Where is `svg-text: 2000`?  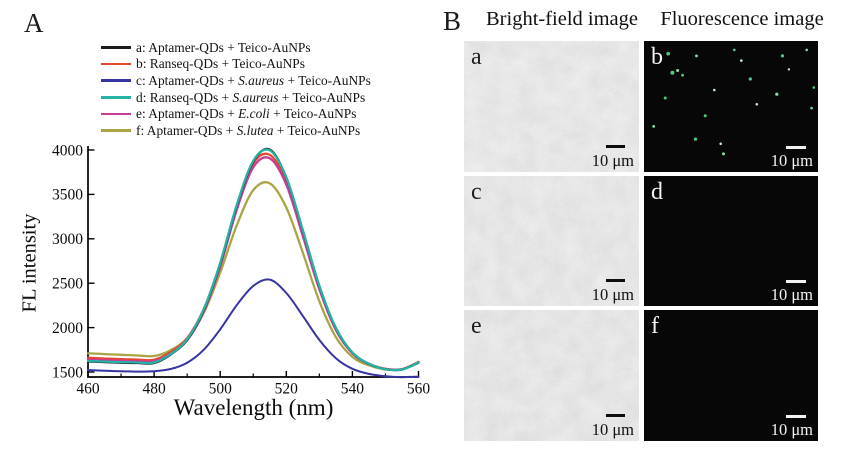
svg-text: 2000 is located at coordinates (67, 328).